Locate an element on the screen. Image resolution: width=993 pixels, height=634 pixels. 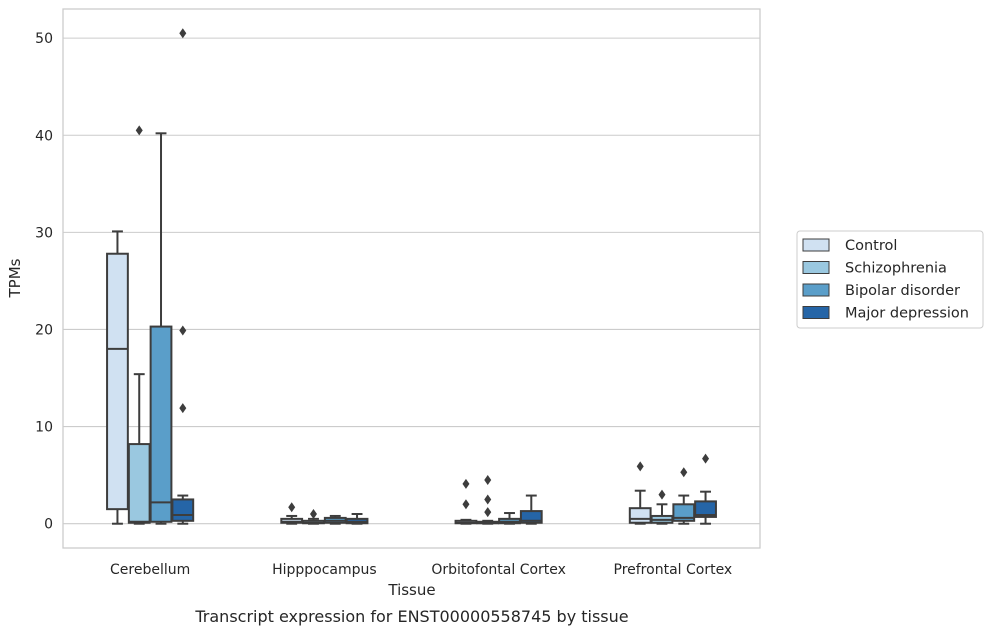
x-tick-label: Hipppocampus is located at coordinates (324, 570).